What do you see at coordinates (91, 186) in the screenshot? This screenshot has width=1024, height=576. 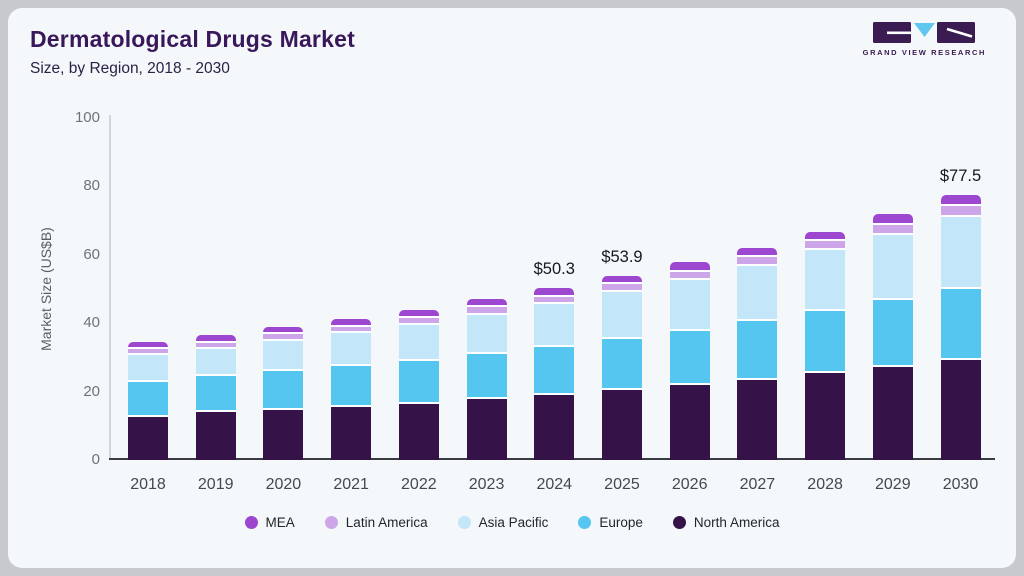 I see `y-tick-label: 80` at bounding box center [91, 186].